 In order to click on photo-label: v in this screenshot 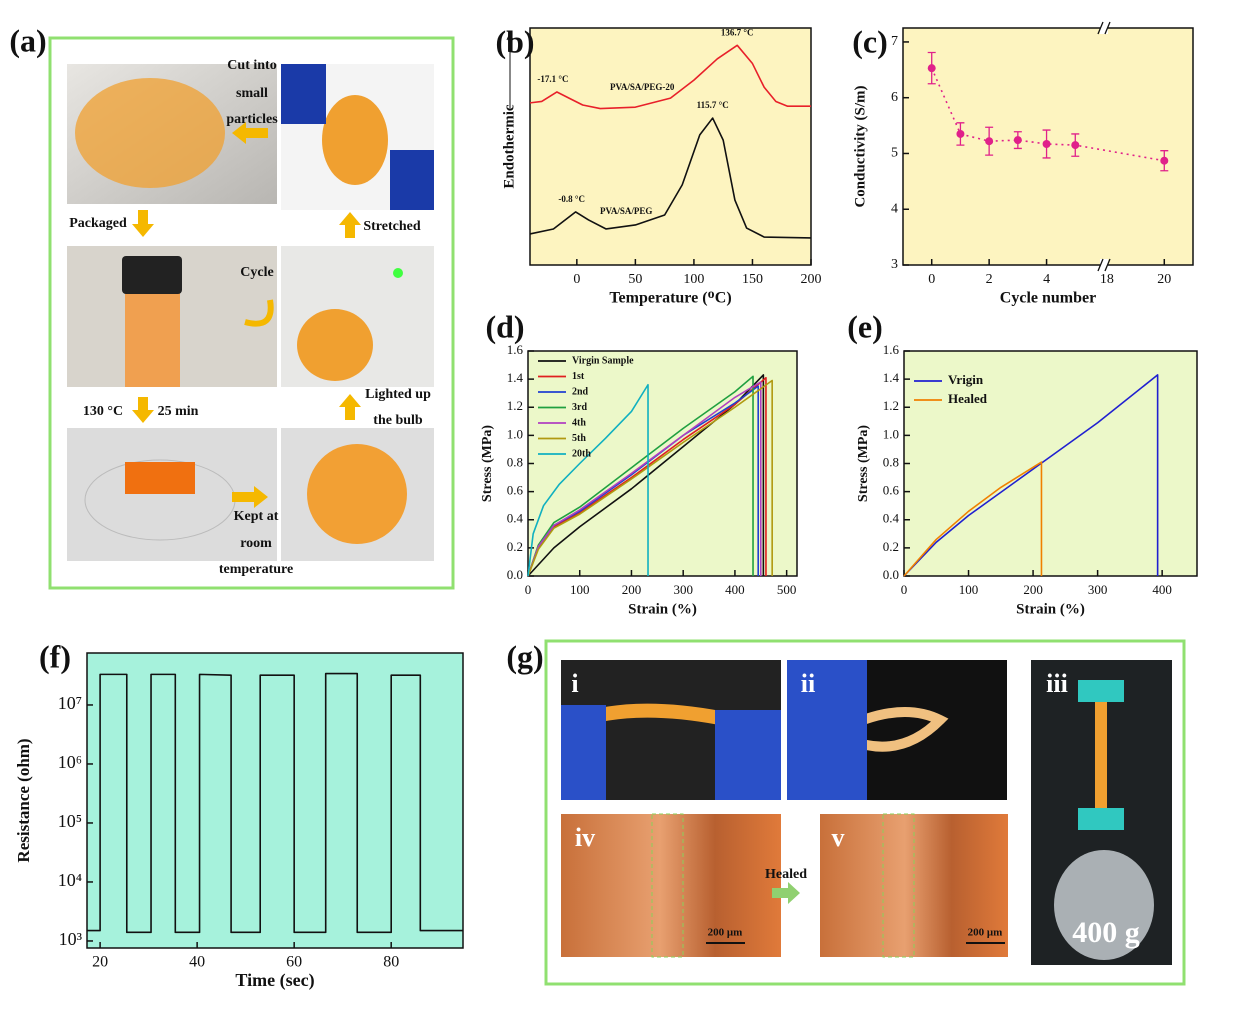, I will do `click(838, 837)`.